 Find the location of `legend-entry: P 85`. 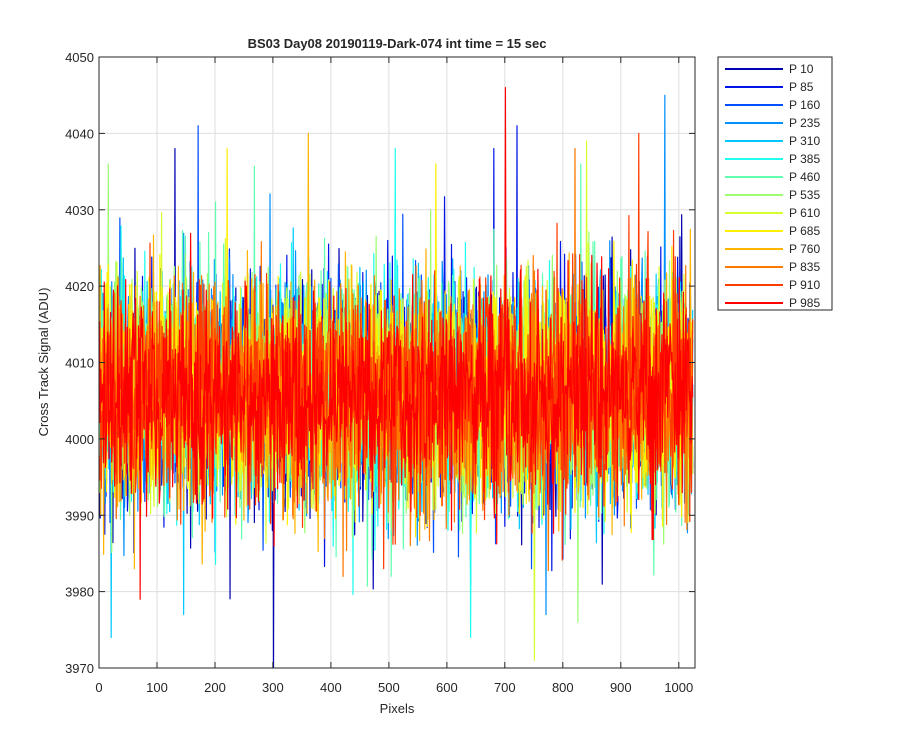

legend-entry: P 85 is located at coordinates (801, 87).